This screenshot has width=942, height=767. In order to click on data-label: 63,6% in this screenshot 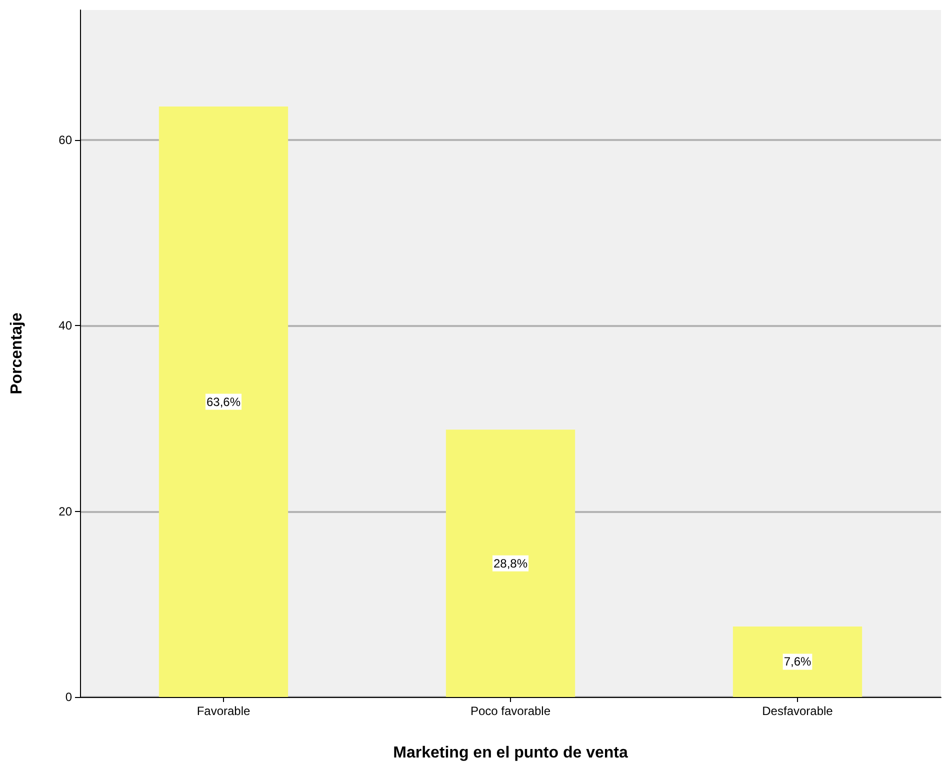, I will do `click(223, 401)`.